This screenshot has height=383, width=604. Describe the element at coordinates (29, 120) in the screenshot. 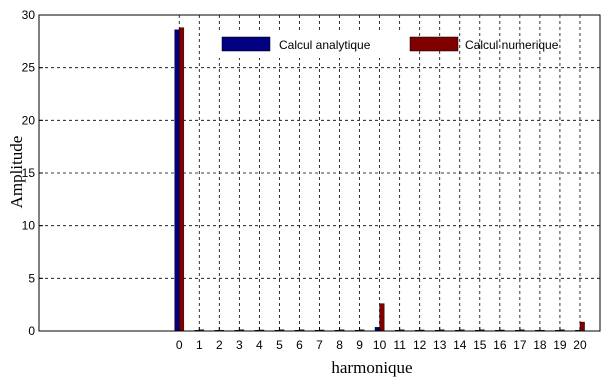

I see `y-tick-label: 20` at that location.